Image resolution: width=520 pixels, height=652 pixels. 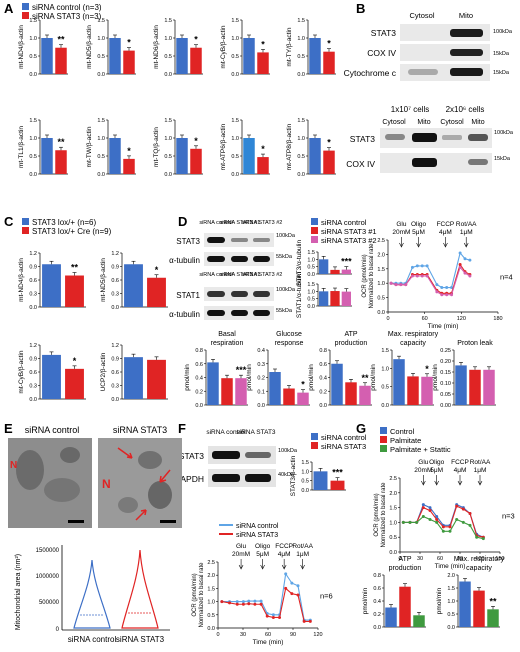 What do you see at coordinates (381, 53) in the screenshot?
I see `blot-row-label: COX IV` at bounding box center [381, 53].